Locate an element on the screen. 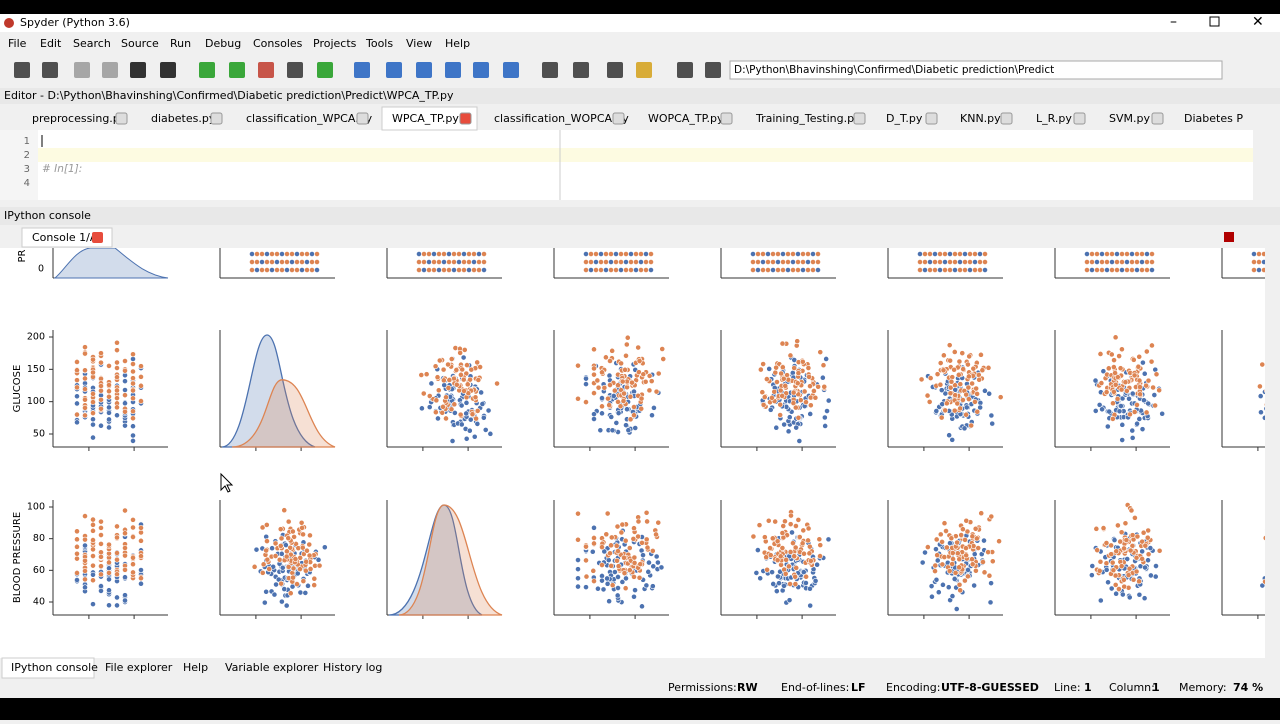  bottom-tab: File explorer is located at coordinates (139, 667).